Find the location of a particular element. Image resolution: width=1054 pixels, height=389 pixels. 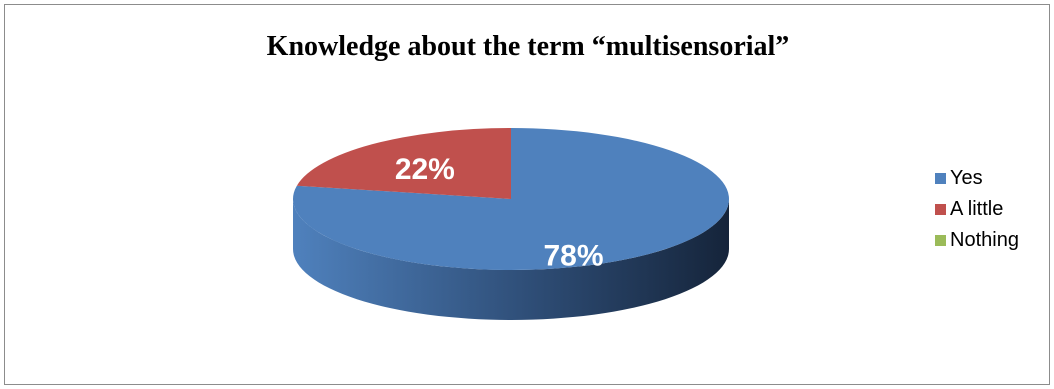

legend: Yes A little Nothing is located at coordinates (977, 209).